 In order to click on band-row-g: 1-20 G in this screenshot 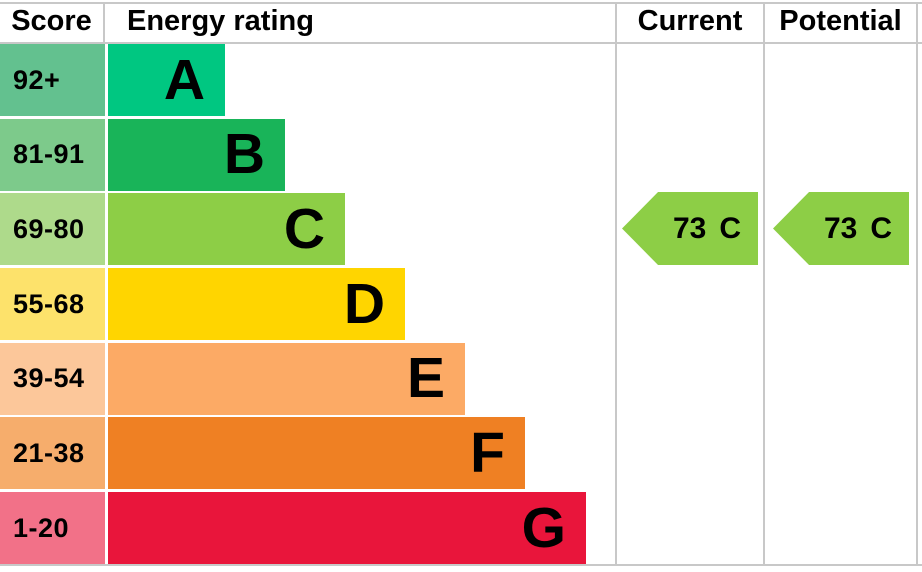, I will do `click(293, 529)`.